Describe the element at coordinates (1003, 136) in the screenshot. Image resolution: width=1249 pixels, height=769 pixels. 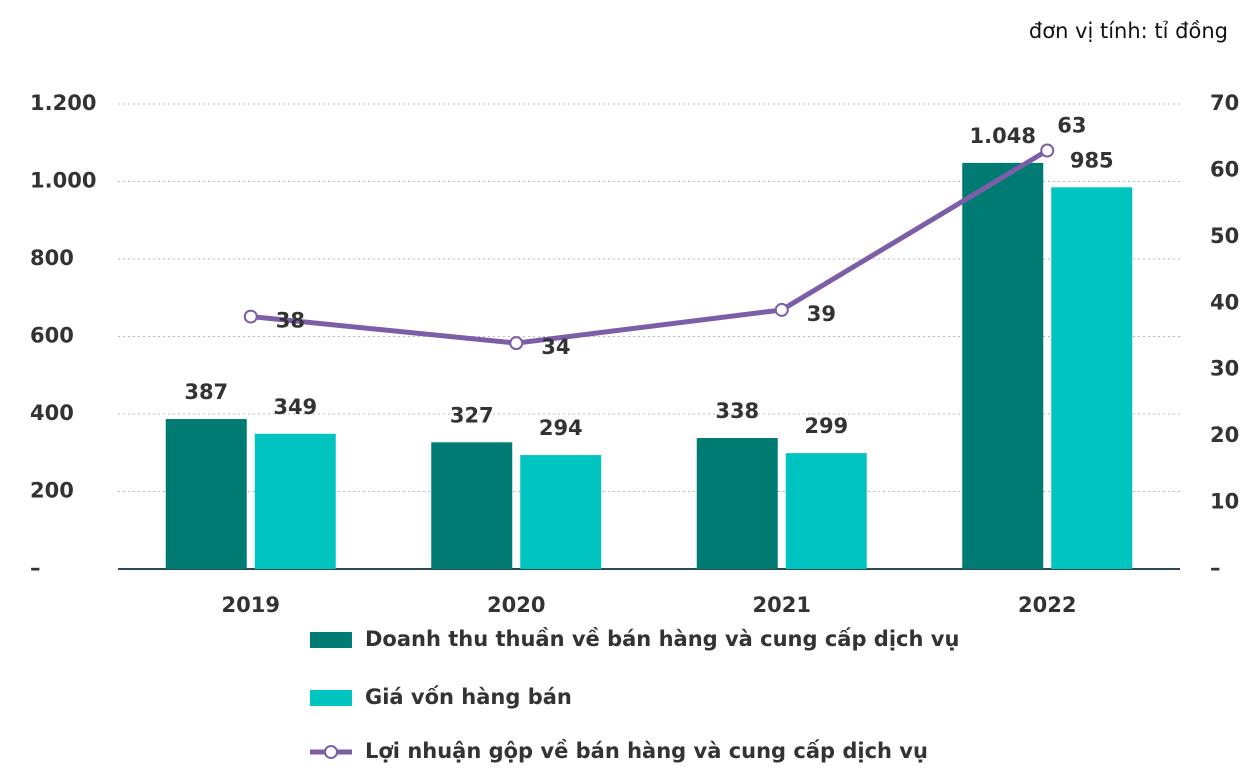
I see `data-label: 1.048` at that location.